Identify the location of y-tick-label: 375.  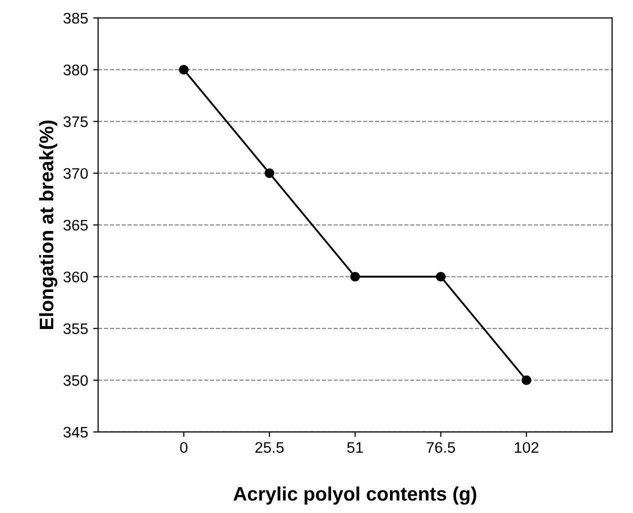
(75, 122).